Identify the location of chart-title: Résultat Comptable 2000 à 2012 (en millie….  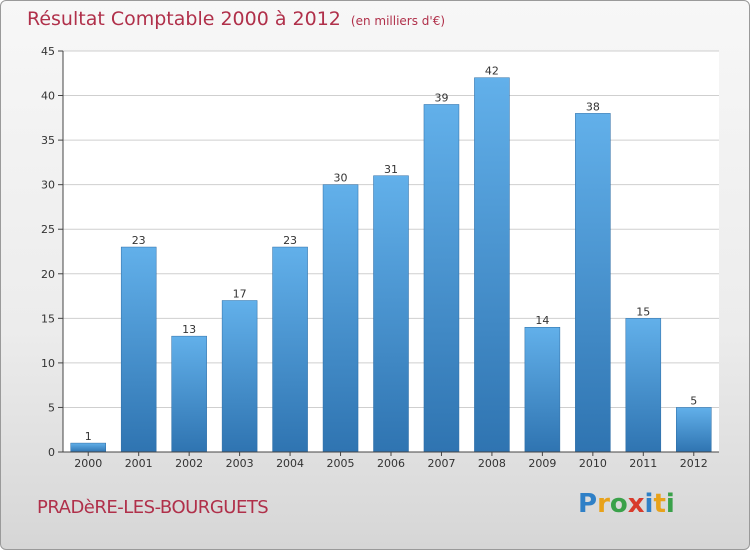
(236, 19).